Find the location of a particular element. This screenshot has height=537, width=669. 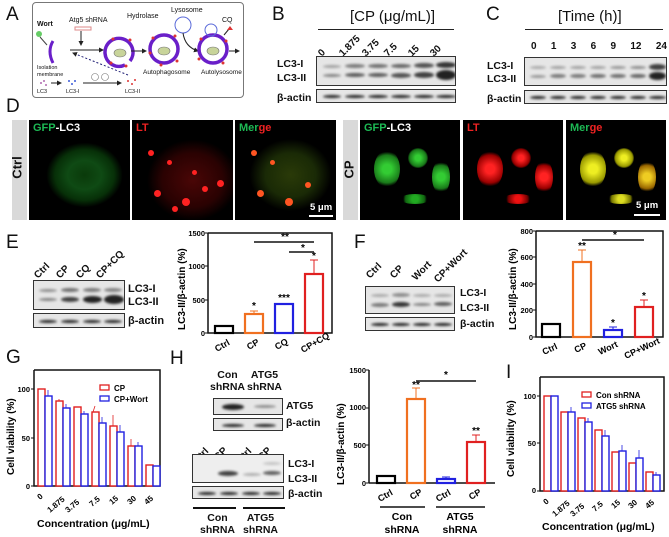

micrograph-ctrl-merge: Merge 5 μm is located at coordinates (285, 170).